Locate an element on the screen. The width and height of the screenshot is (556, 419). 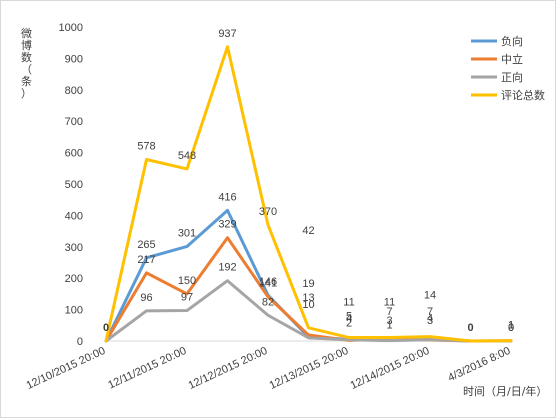
x-tick-label: 12/11/2015 20:00 is located at coordinates (147, 368).